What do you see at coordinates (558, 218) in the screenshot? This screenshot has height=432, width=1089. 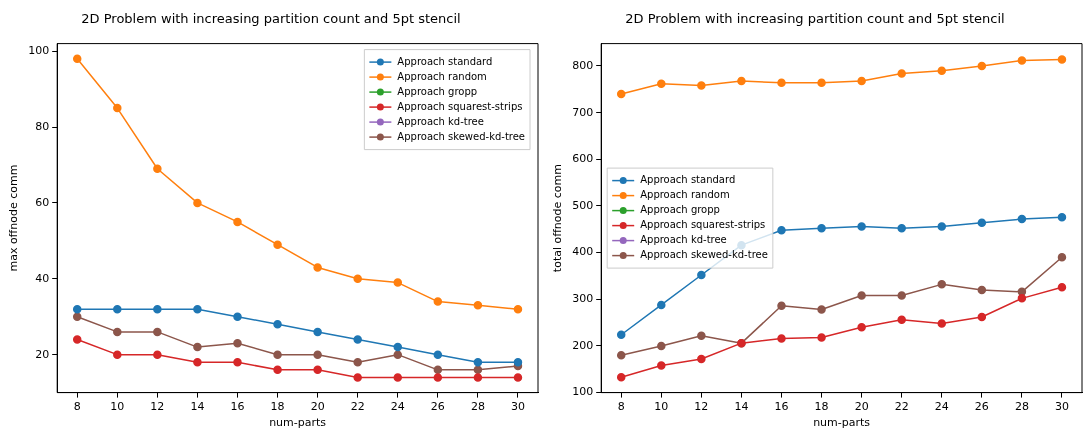 I see `y-axis-title: total offnode comm` at bounding box center [558, 218].